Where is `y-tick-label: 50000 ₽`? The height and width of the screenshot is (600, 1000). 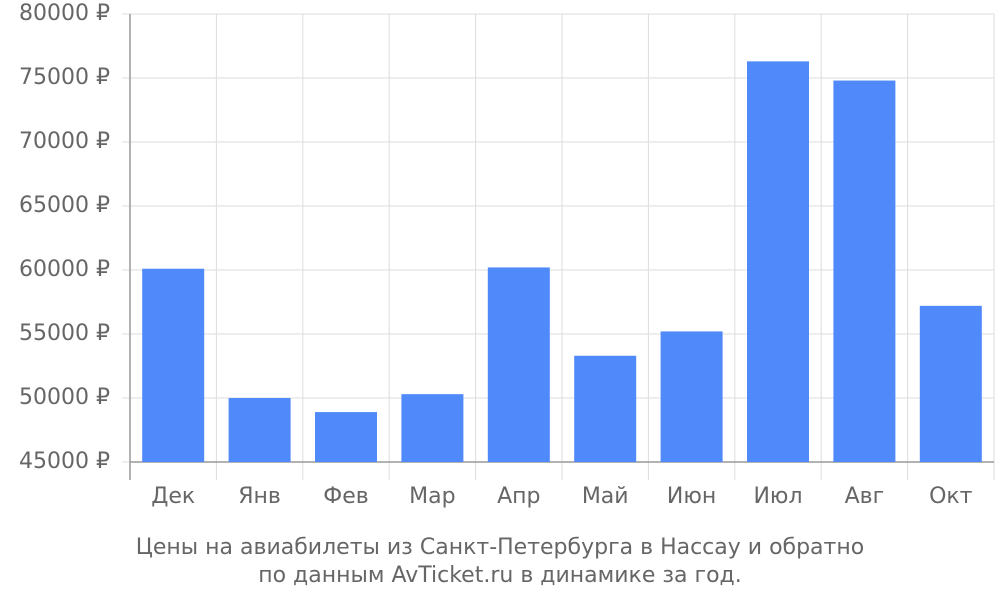 y-tick-label: 50000 ₽ is located at coordinates (64, 397).